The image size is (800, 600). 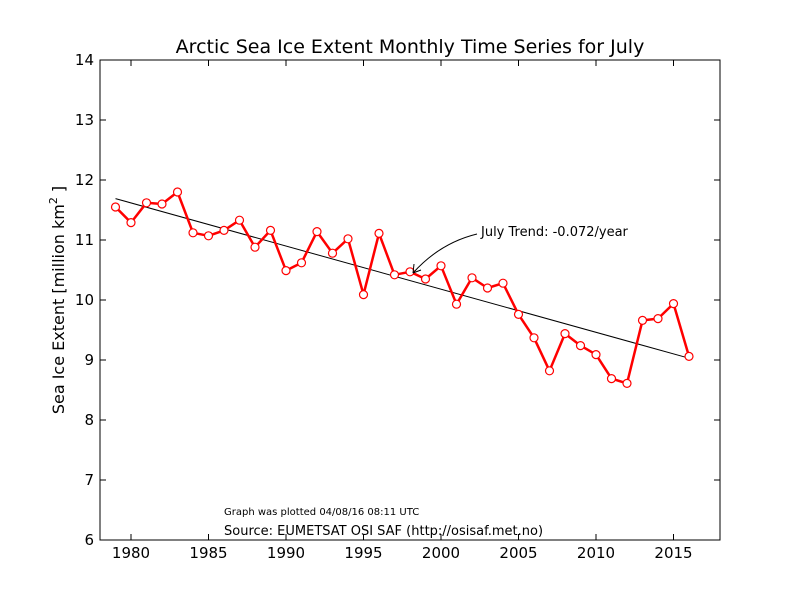 What do you see at coordinates (554, 232) in the screenshot?
I see `trend-annotation-label: July Trend: -0.072/year` at bounding box center [554, 232].